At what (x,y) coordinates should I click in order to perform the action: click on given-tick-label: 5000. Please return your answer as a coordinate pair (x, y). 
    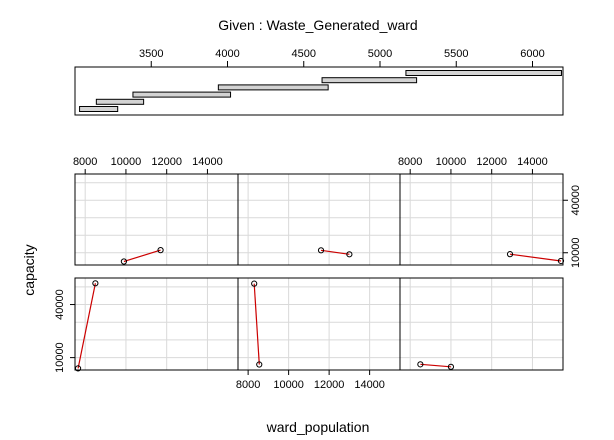
    Looking at the image, I should click on (380, 54).